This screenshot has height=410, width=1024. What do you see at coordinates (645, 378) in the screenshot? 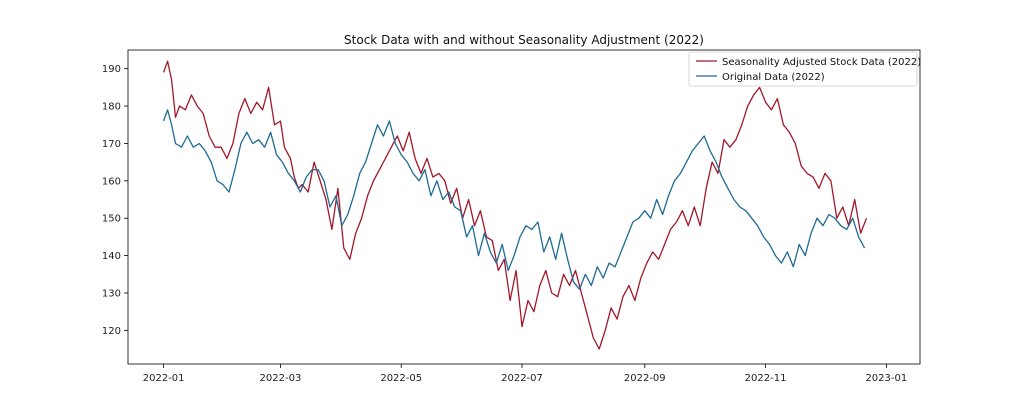
I see `x-tick-label: 2022-09` at bounding box center [645, 378].